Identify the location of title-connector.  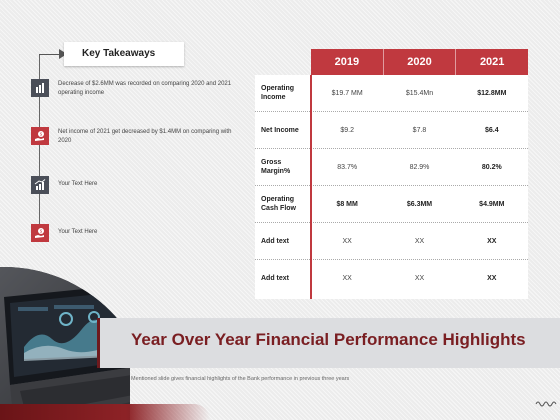
(52, 54).